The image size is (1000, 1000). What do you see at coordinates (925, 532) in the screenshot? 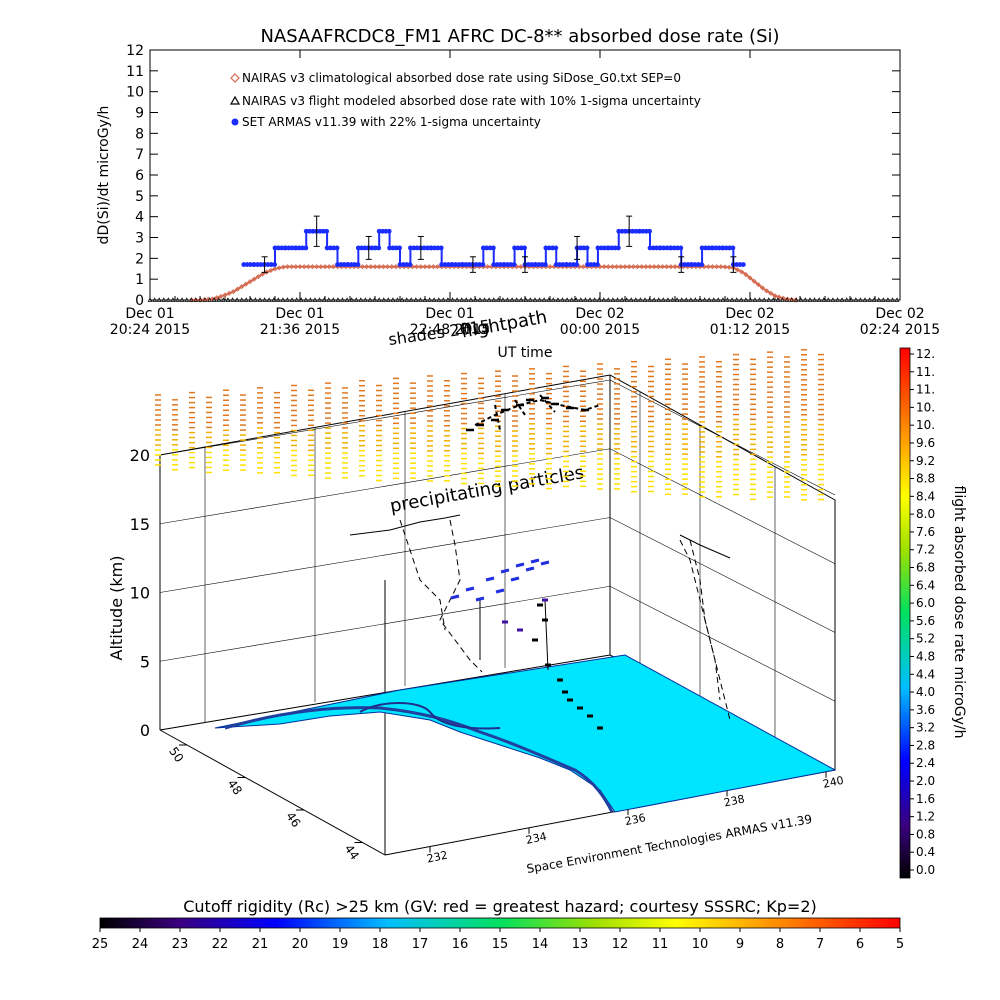
I see `right-colorbar-tick-label: 7.6` at bounding box center [925, 532].